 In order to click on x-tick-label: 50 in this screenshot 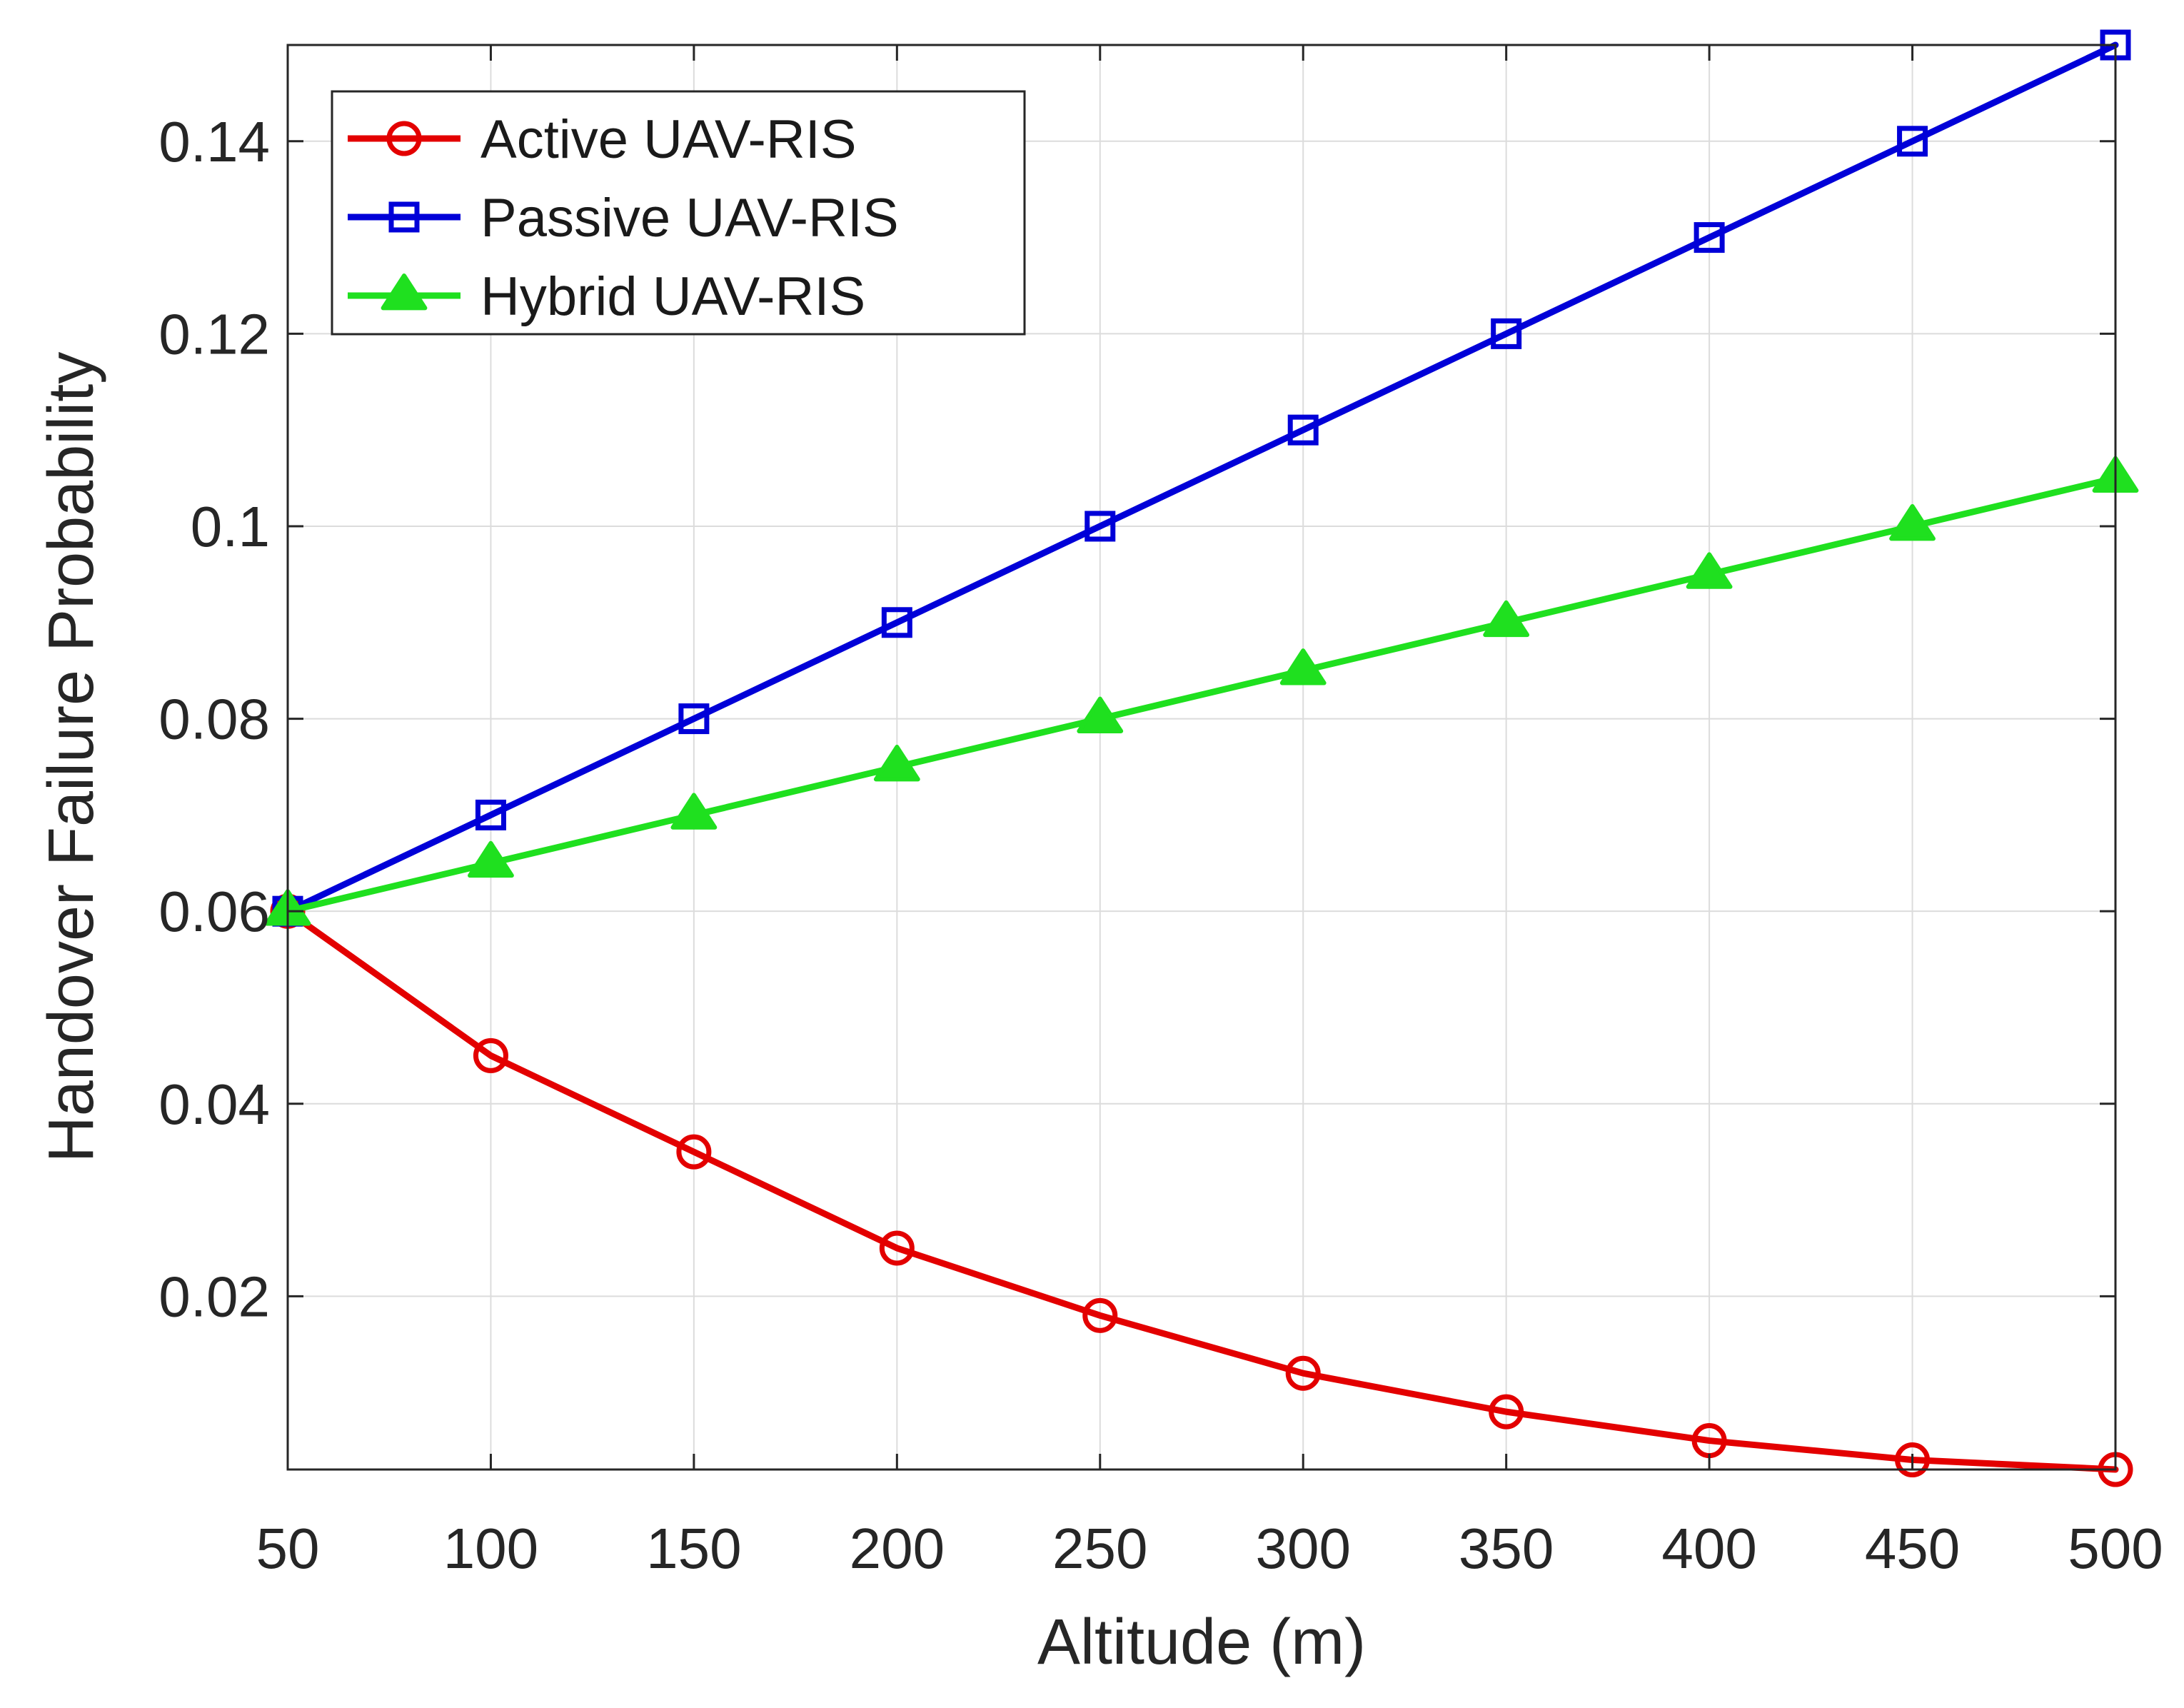, I will do `click(288, 1548)`.